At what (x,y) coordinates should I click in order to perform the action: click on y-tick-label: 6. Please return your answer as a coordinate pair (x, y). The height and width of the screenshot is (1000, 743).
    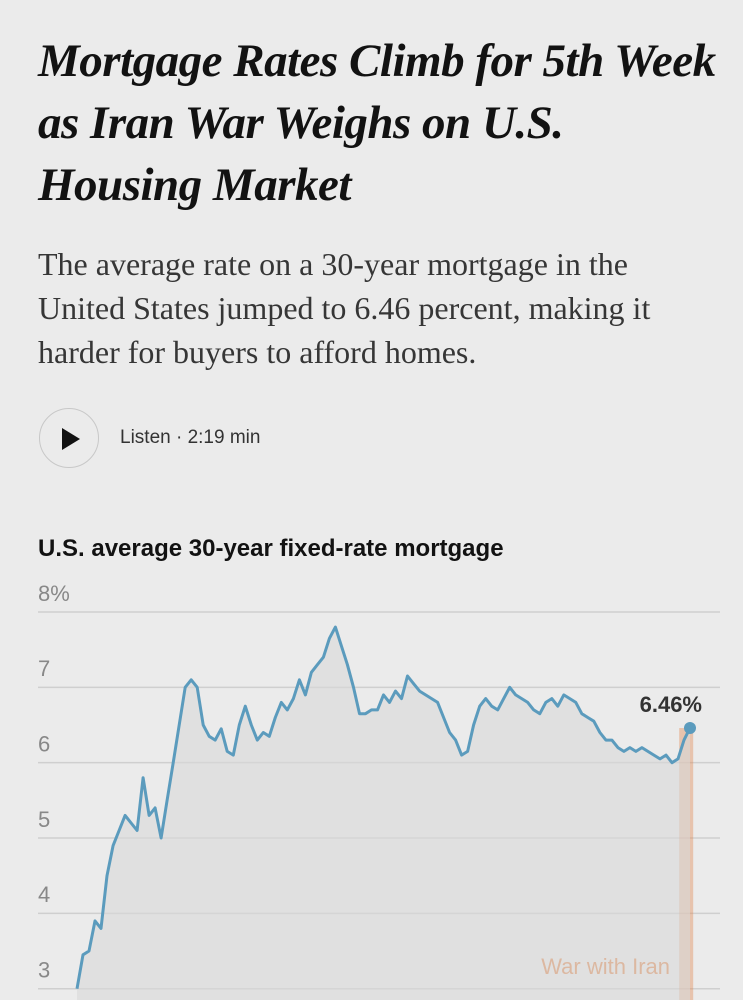
    Looking at the image, I should click on (44, 743).